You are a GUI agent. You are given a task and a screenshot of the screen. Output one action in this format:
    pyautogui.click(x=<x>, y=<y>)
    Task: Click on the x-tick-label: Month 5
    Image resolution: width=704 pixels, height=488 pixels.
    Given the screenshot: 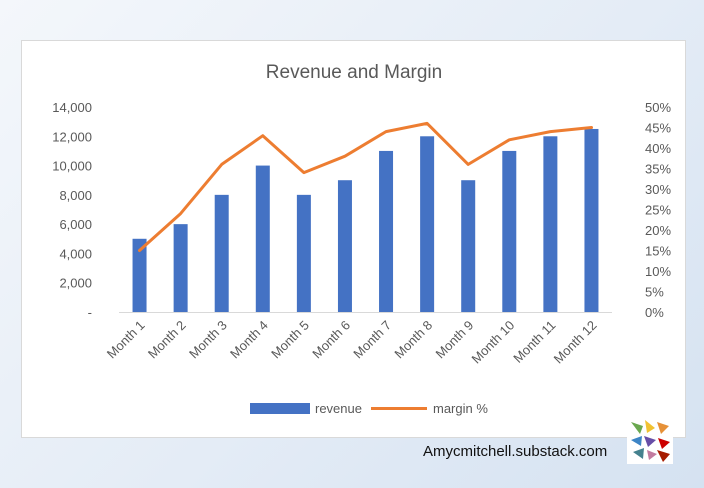 What is the action you would take?
    pyautogui.click(x=290, y=340)
    